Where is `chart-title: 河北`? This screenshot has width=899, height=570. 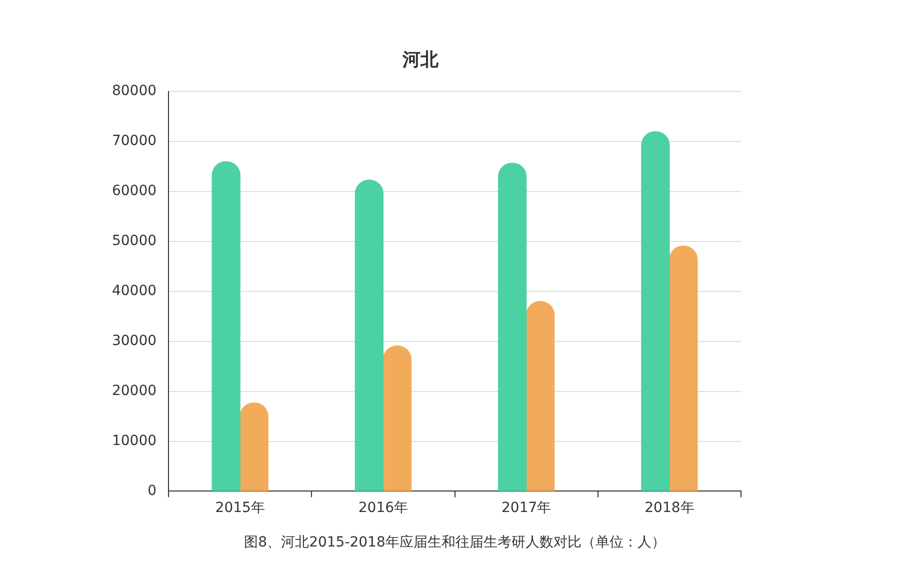 chart-title: 河北 is located at coordinates (421, 59).